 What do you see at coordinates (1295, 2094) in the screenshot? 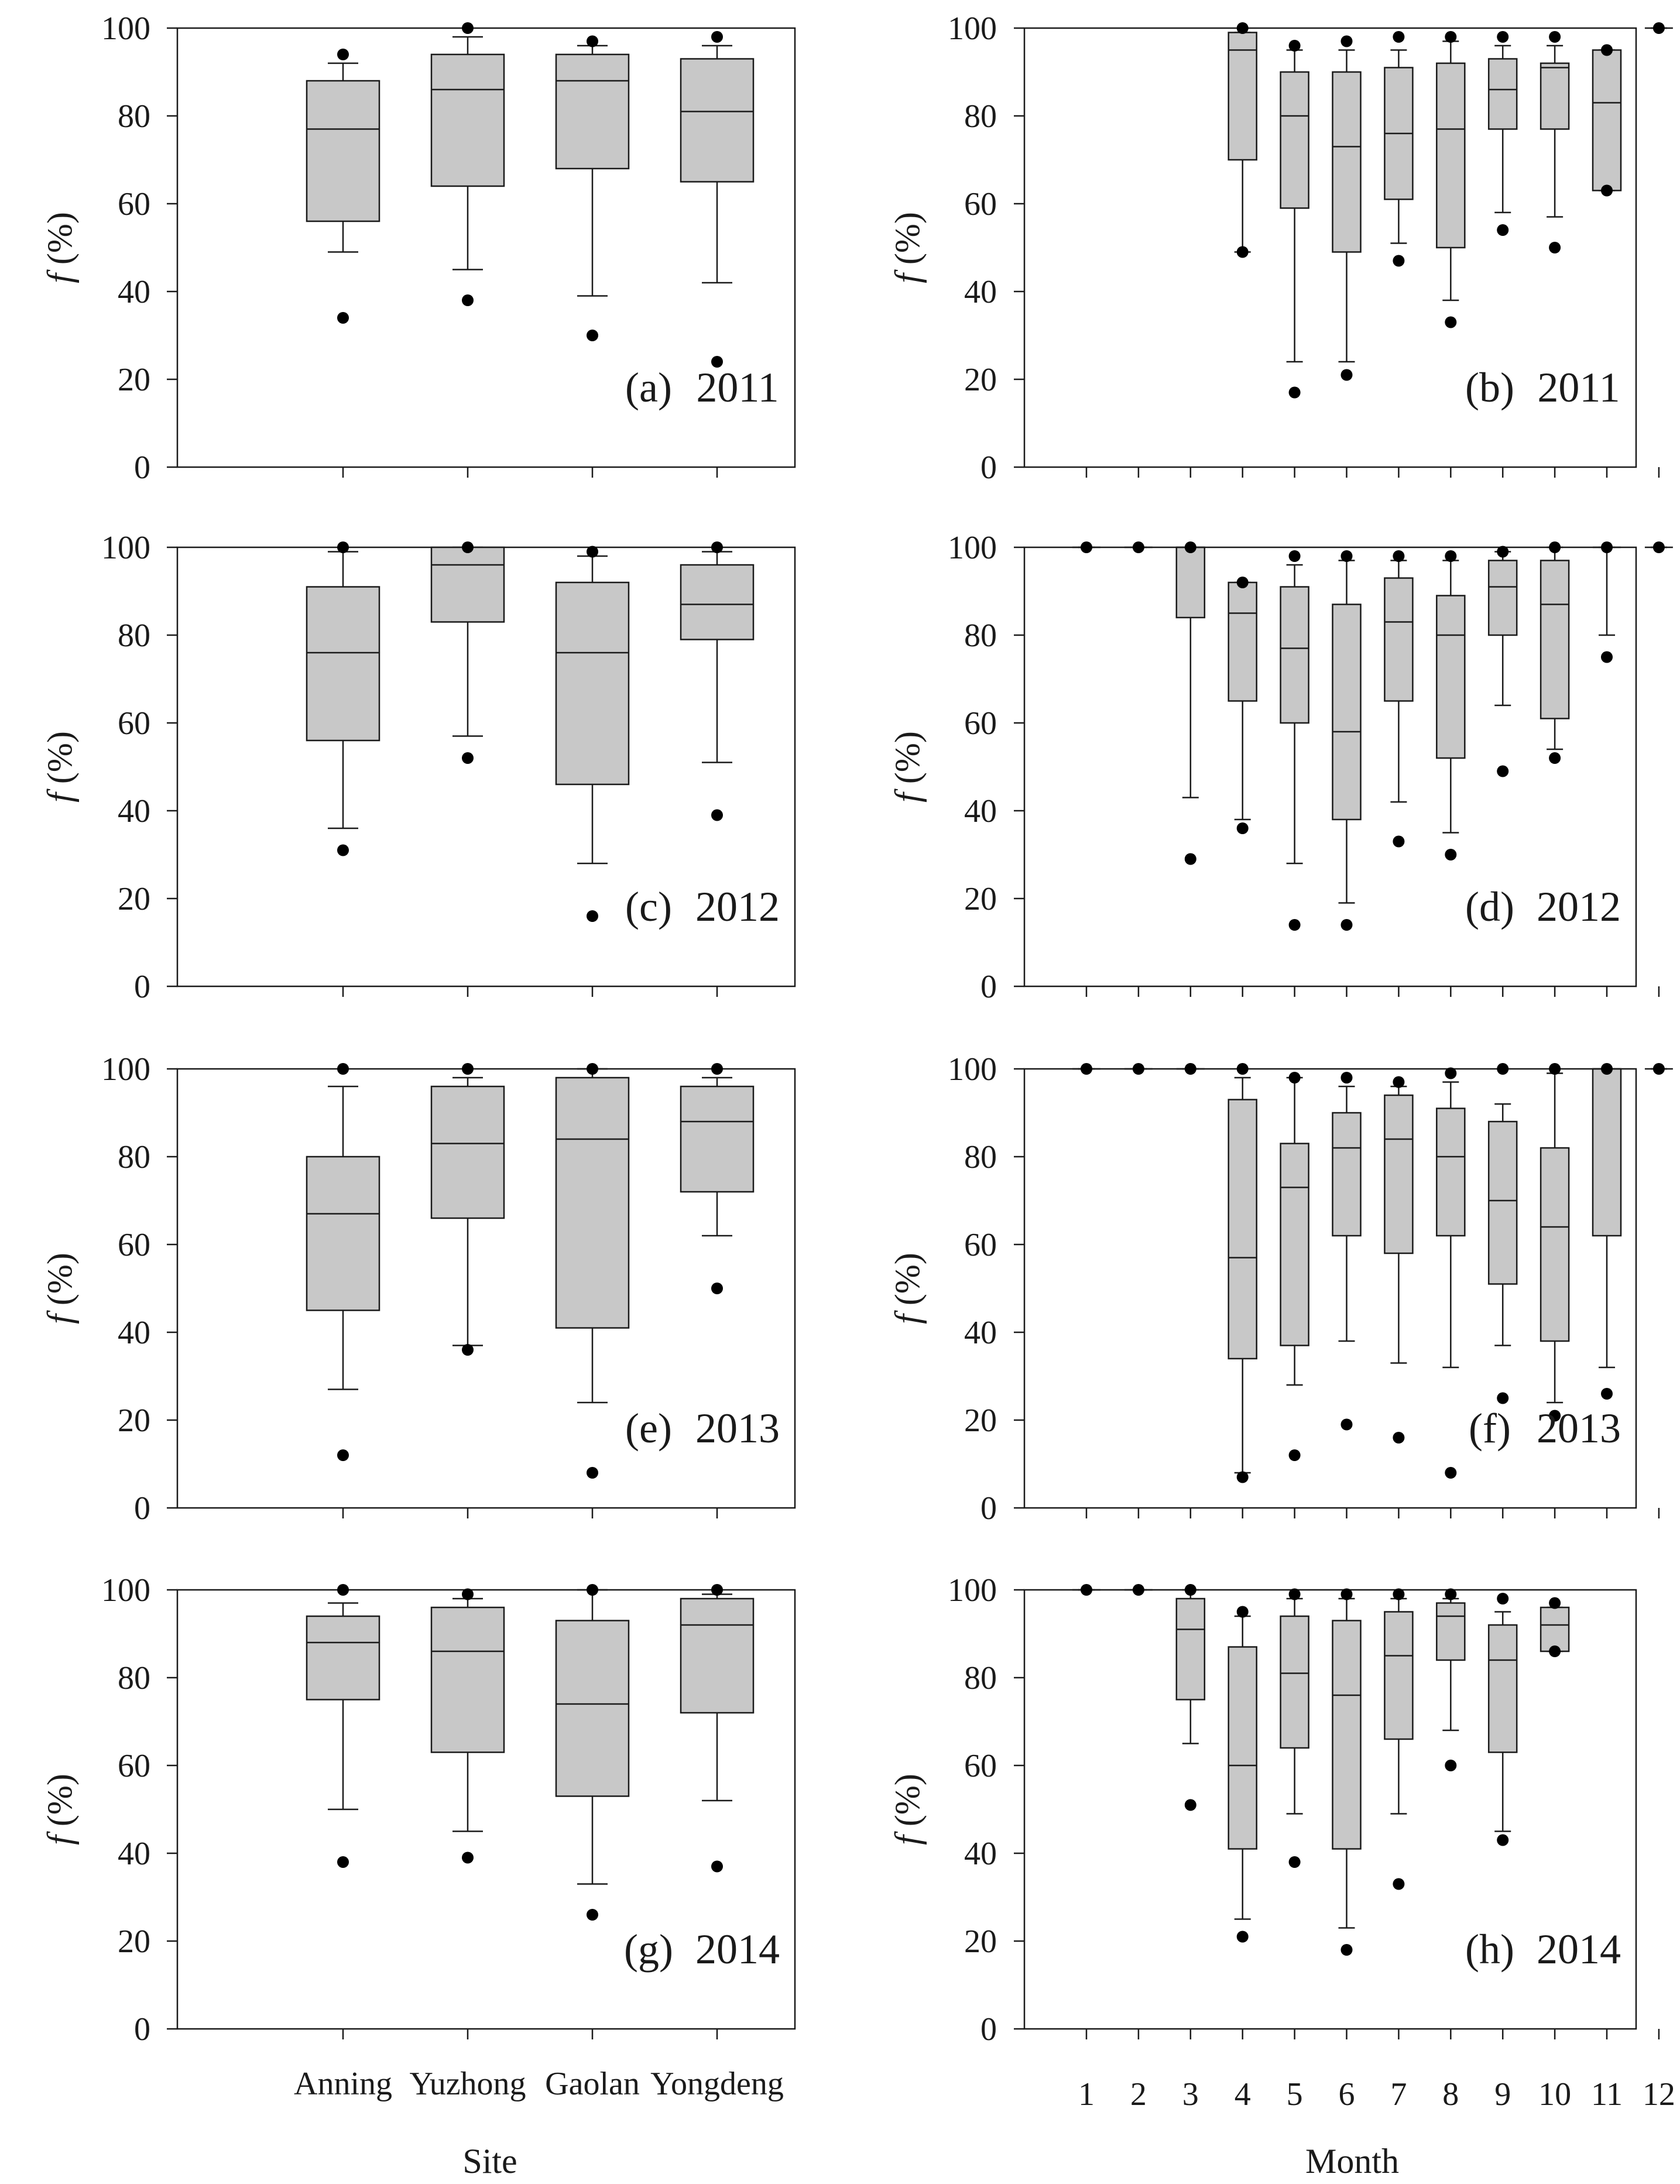
I see `month-tick-label: 5` at bounding box center [1295, 2094].